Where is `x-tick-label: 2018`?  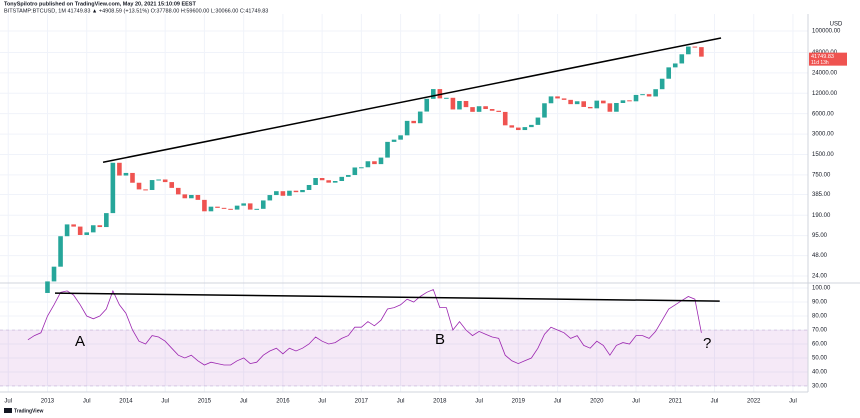 x-tick-label: 2018 is located at coordinates (440, 402).